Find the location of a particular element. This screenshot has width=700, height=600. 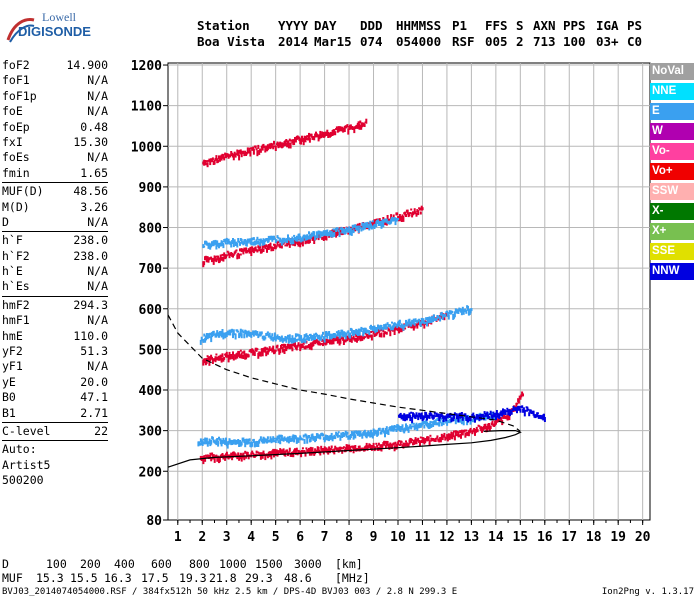

param-row: yF2 51.3 is located at coordinates (55, 351).